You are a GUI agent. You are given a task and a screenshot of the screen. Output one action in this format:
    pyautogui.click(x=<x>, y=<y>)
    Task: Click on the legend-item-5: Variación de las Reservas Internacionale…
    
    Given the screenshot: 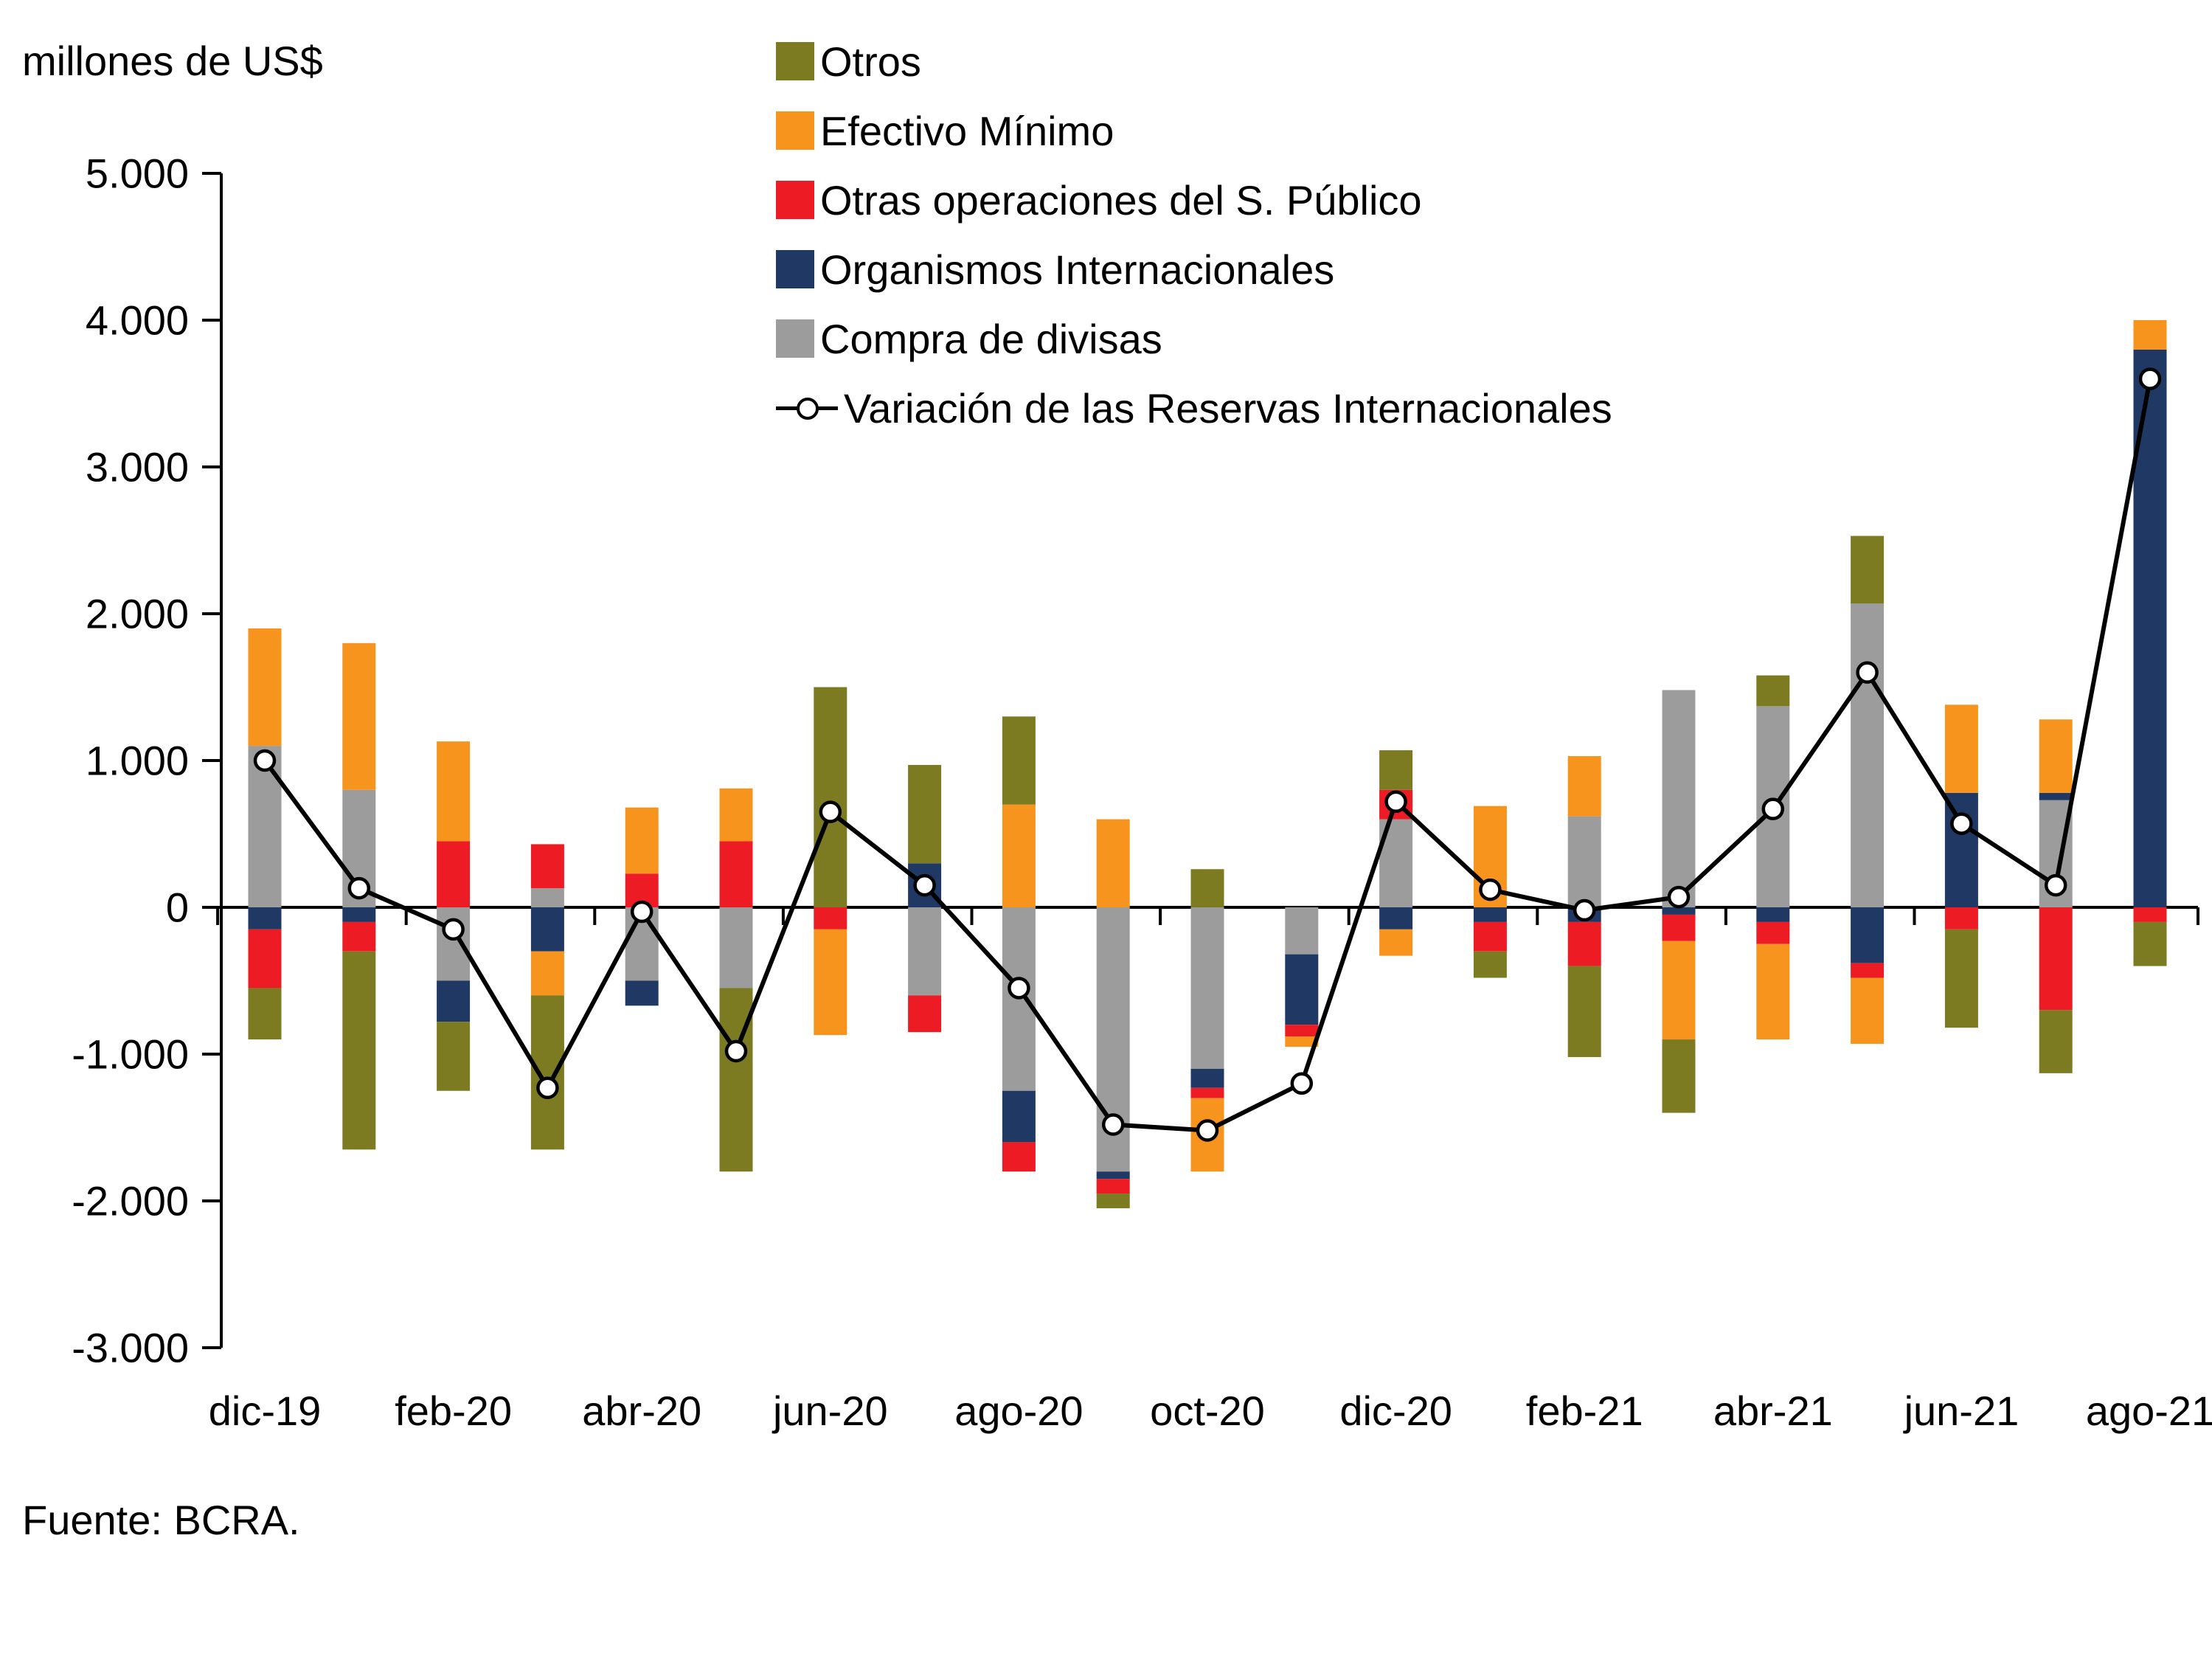 What is the action you would take?
    pyautogui.click(x=1194, y=408)
    